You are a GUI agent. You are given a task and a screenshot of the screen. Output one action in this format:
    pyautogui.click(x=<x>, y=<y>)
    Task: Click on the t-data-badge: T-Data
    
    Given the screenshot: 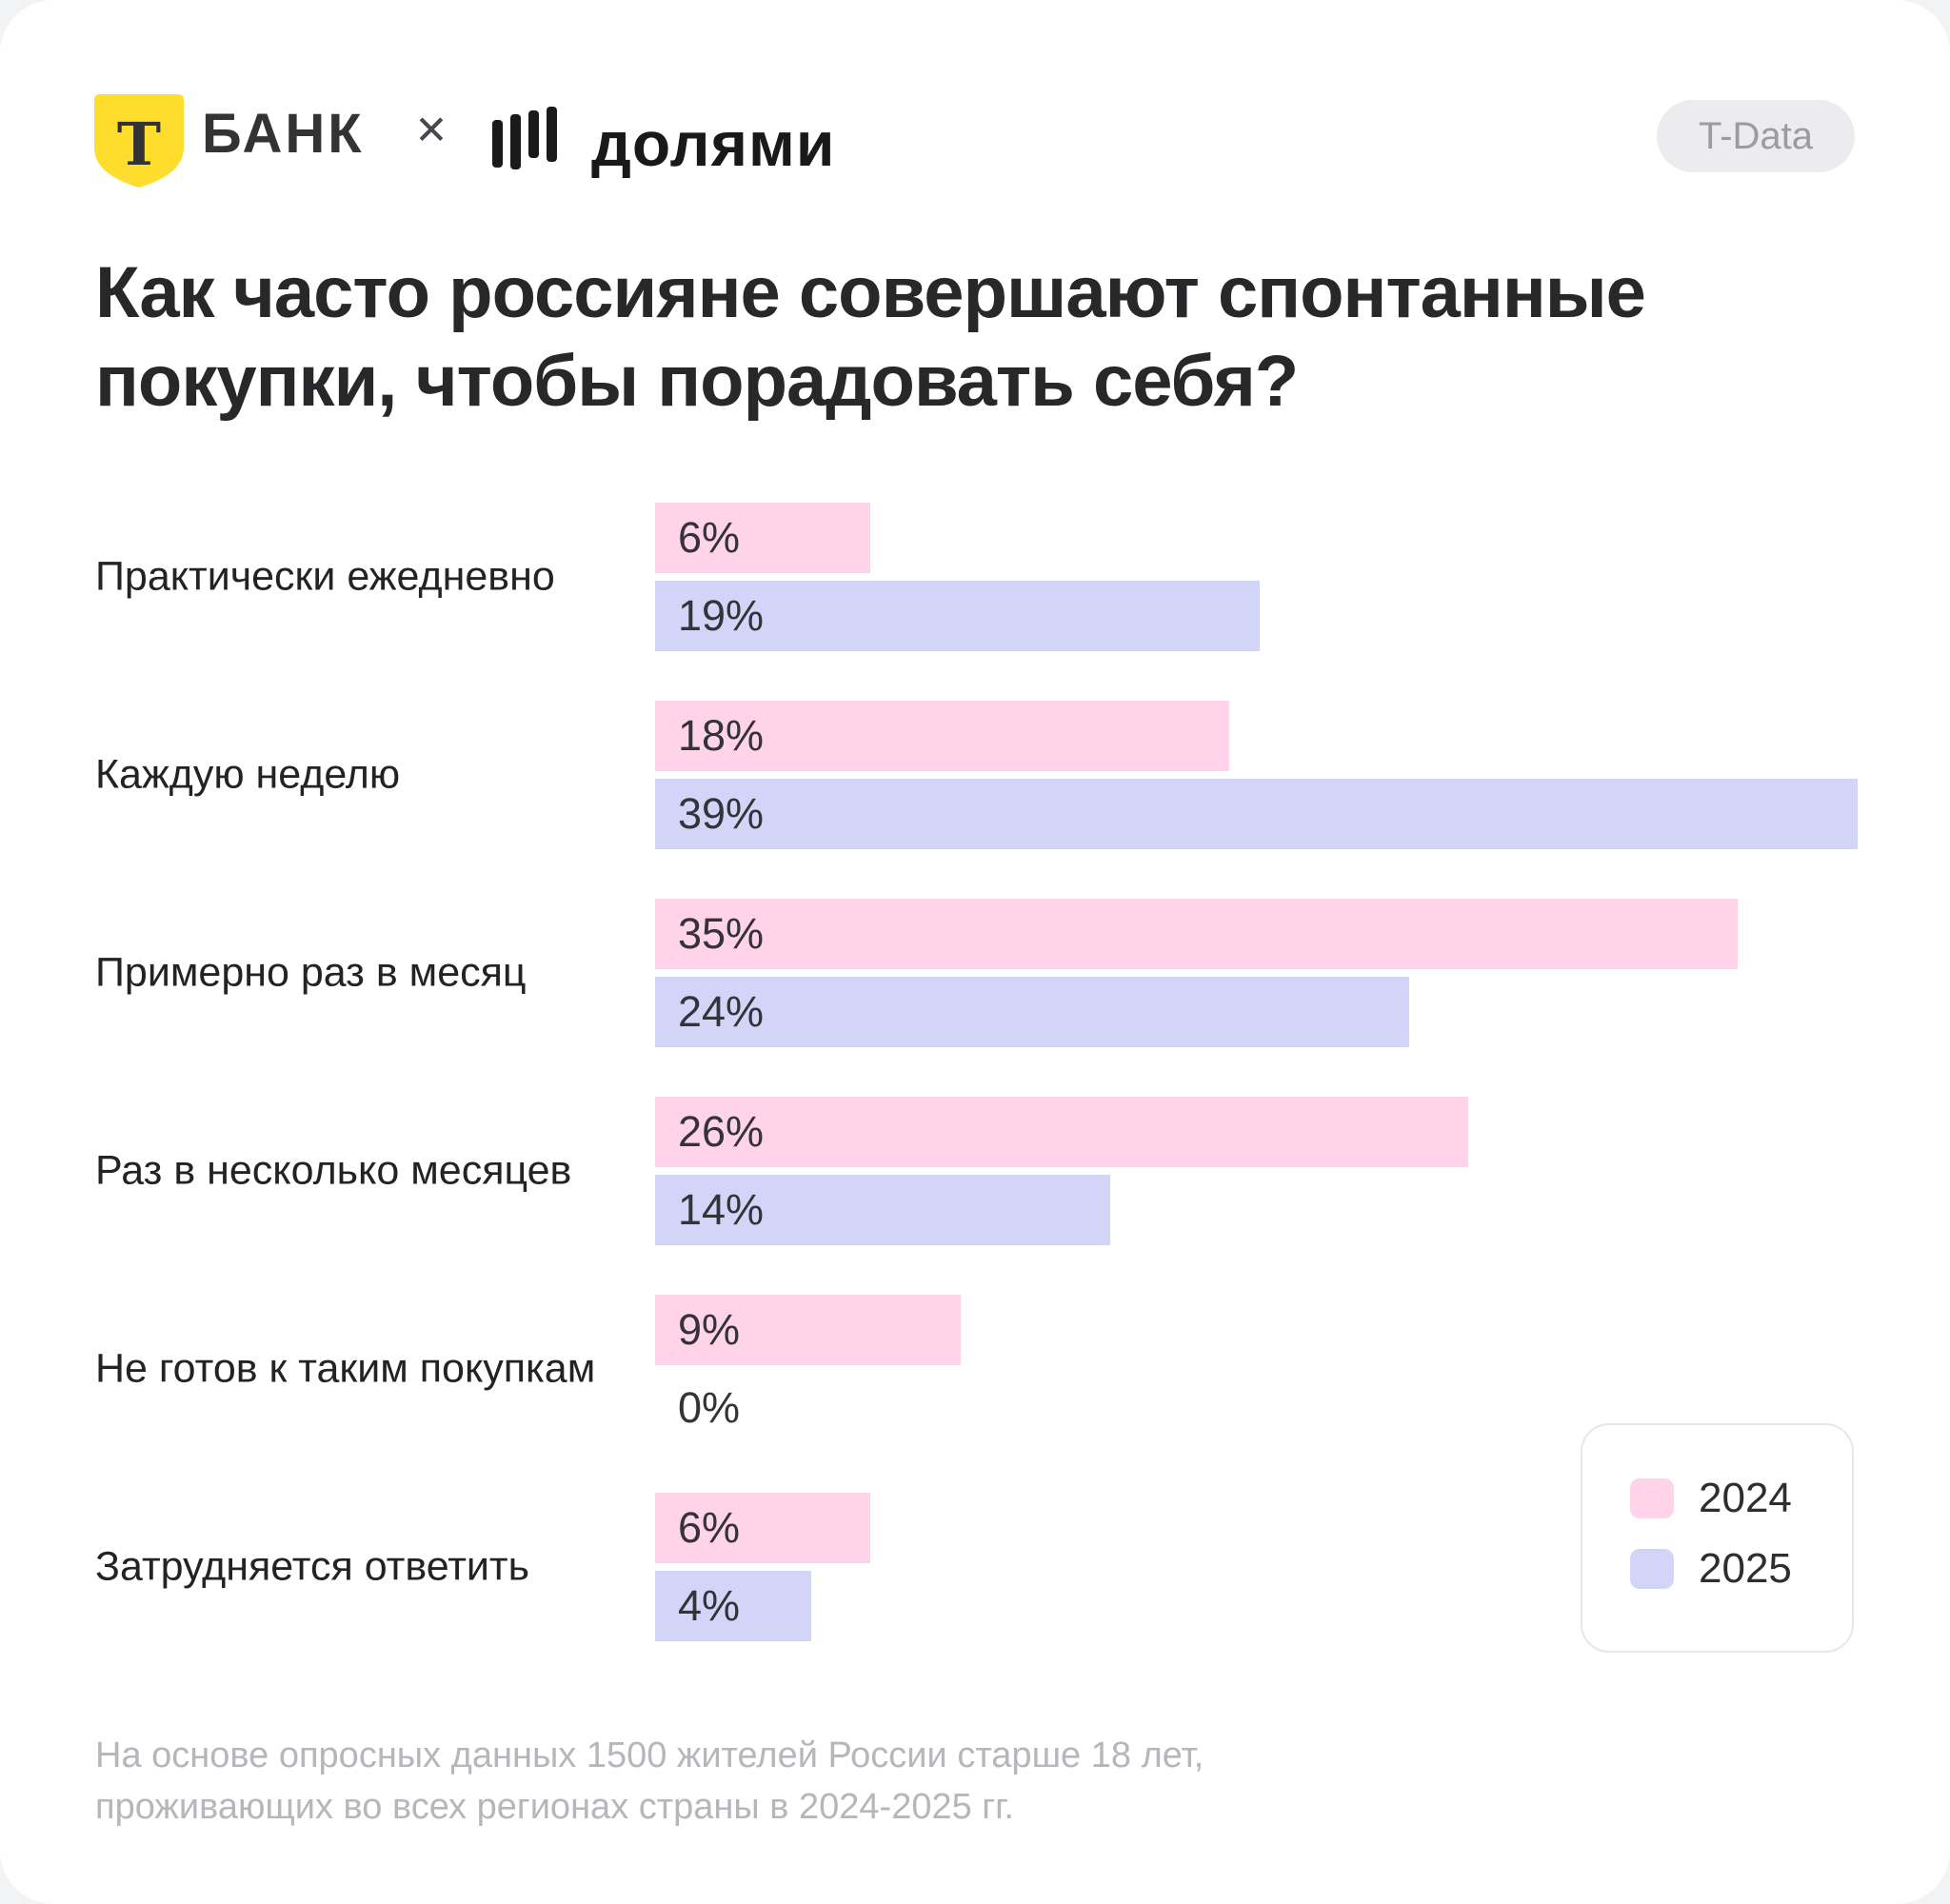 What is the action you would take?
    pyautogui.click(x=1756, y=136)
    